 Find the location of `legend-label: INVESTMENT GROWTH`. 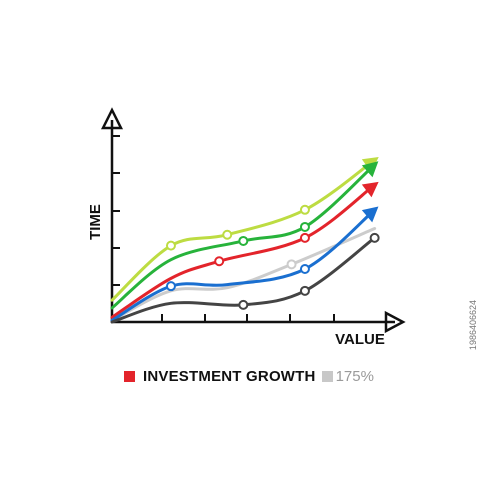

legend-label: INVESTMENT GROWTH is located at coordinates (229, 376).